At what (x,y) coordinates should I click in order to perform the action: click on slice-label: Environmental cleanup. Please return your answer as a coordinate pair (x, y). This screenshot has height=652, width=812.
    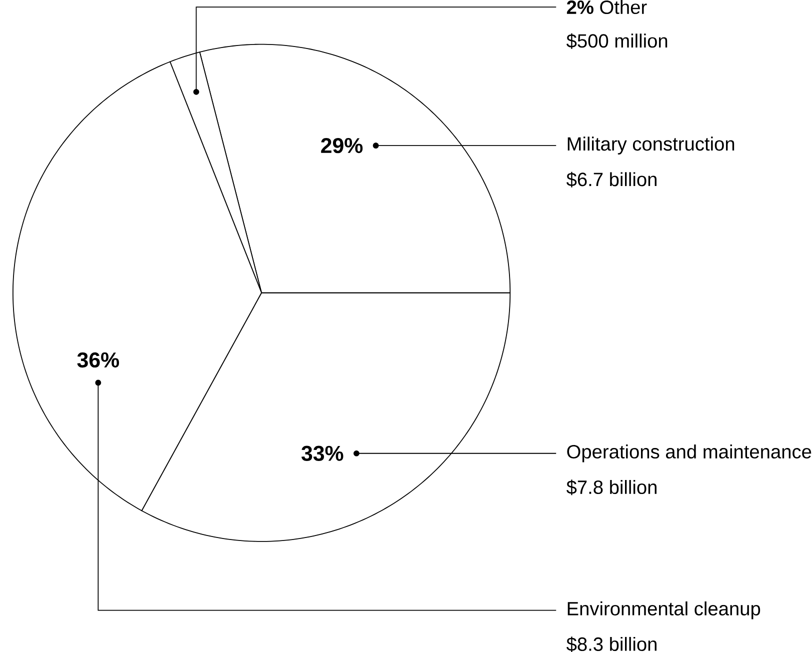
    Looking at the image, I should click on (664, 610).